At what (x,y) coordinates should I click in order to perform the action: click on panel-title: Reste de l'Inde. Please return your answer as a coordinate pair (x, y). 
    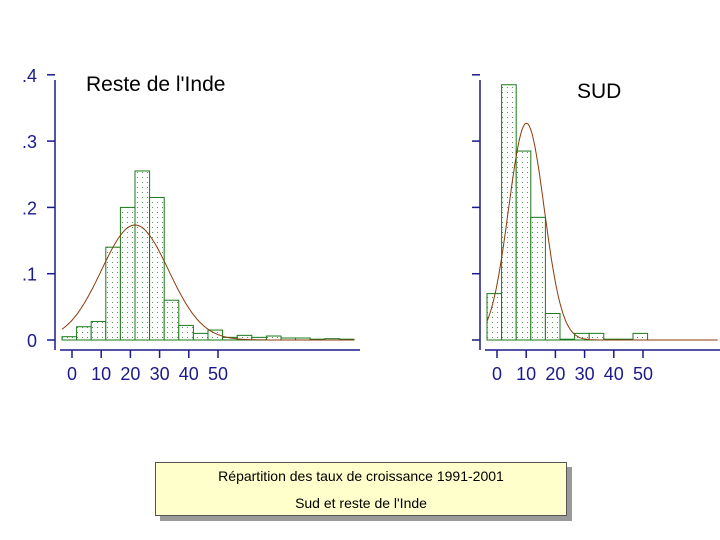
    Looking at the image, I should click on (155, 84).